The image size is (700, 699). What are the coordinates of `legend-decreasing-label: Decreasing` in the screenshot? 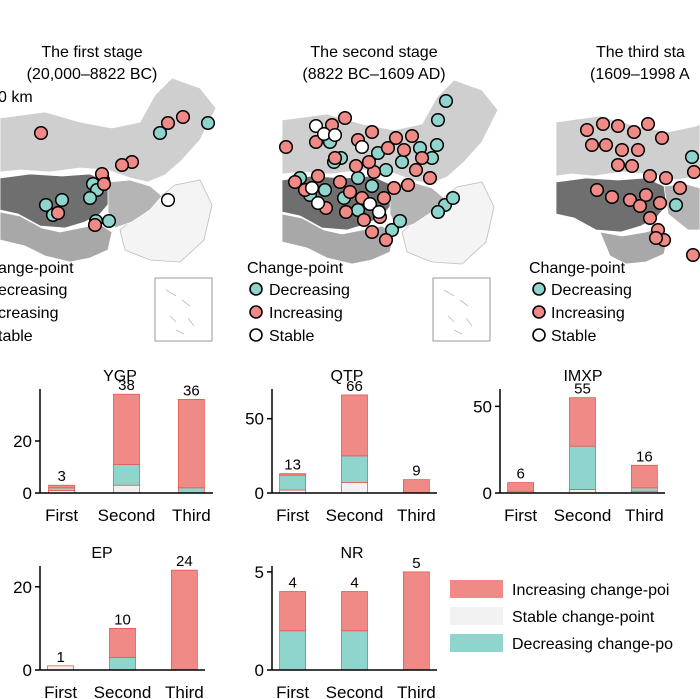 It's located at (309, 290).